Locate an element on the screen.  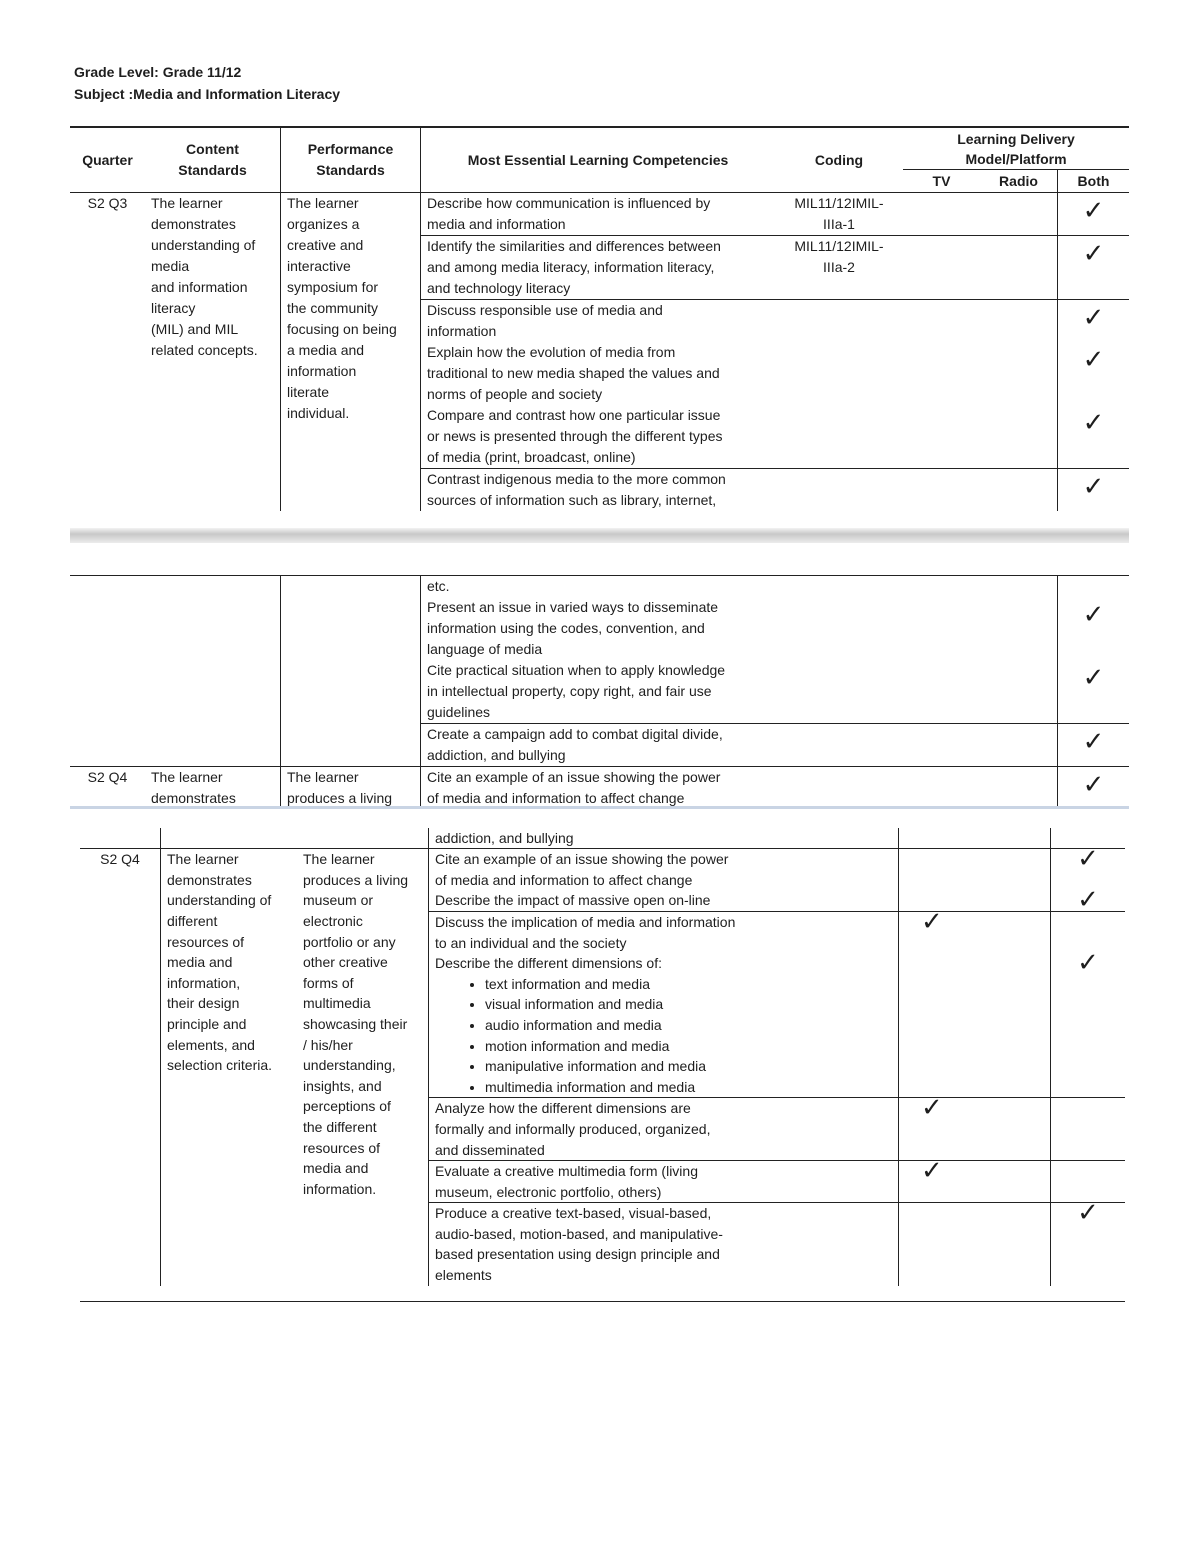
bullet-item: manipulative information and media is located at coordinates (688, 1066).